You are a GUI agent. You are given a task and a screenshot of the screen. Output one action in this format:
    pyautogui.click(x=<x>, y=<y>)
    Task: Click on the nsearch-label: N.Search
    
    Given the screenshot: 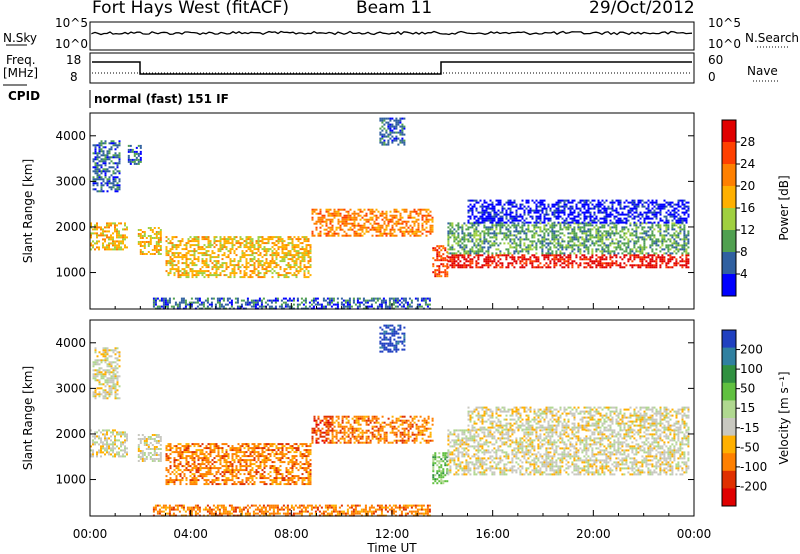 What is the action you would take?
    pyautogui.click(x=772, y=38)
    